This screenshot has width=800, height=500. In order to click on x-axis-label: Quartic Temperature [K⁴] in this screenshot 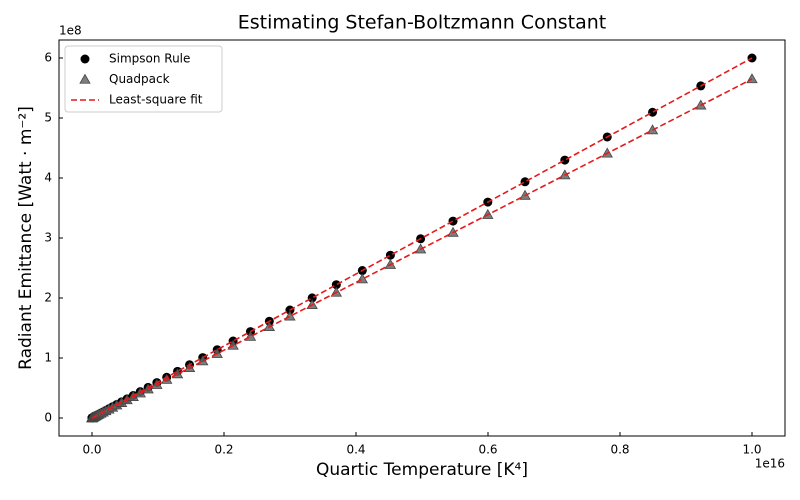, I will do `click(422, 470)`.